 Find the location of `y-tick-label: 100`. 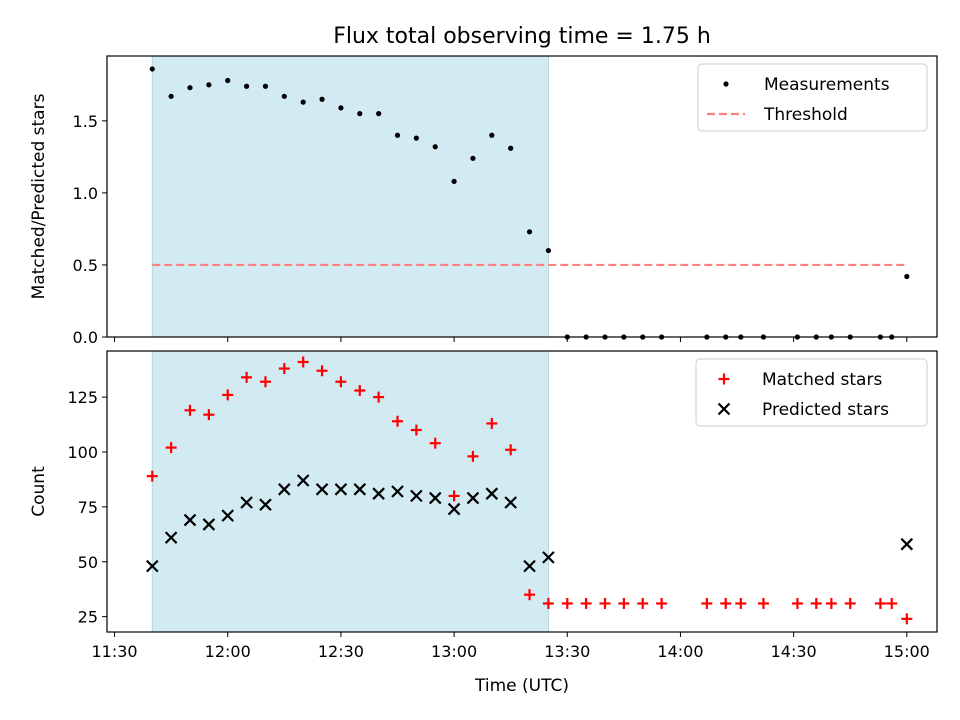

y-tick-label: 100 is located at coordinates (82, 452).